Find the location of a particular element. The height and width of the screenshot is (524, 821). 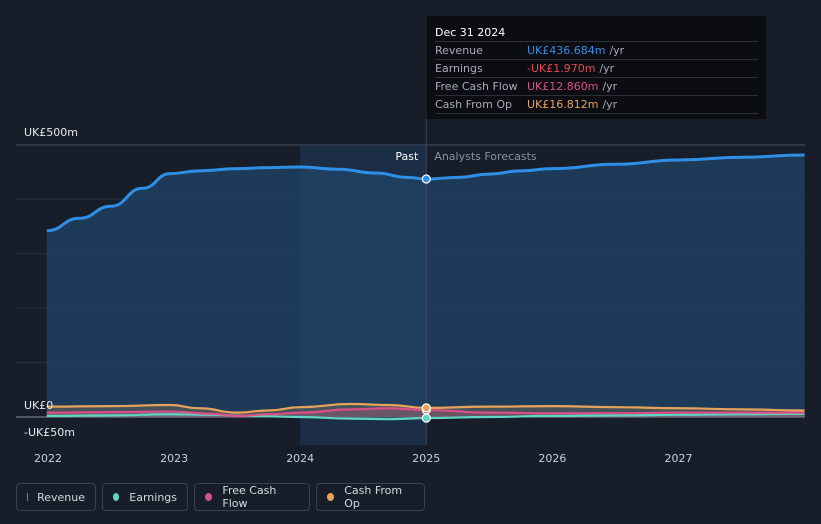

x-tick-label: 2024 is located at coordinates (300, 458).